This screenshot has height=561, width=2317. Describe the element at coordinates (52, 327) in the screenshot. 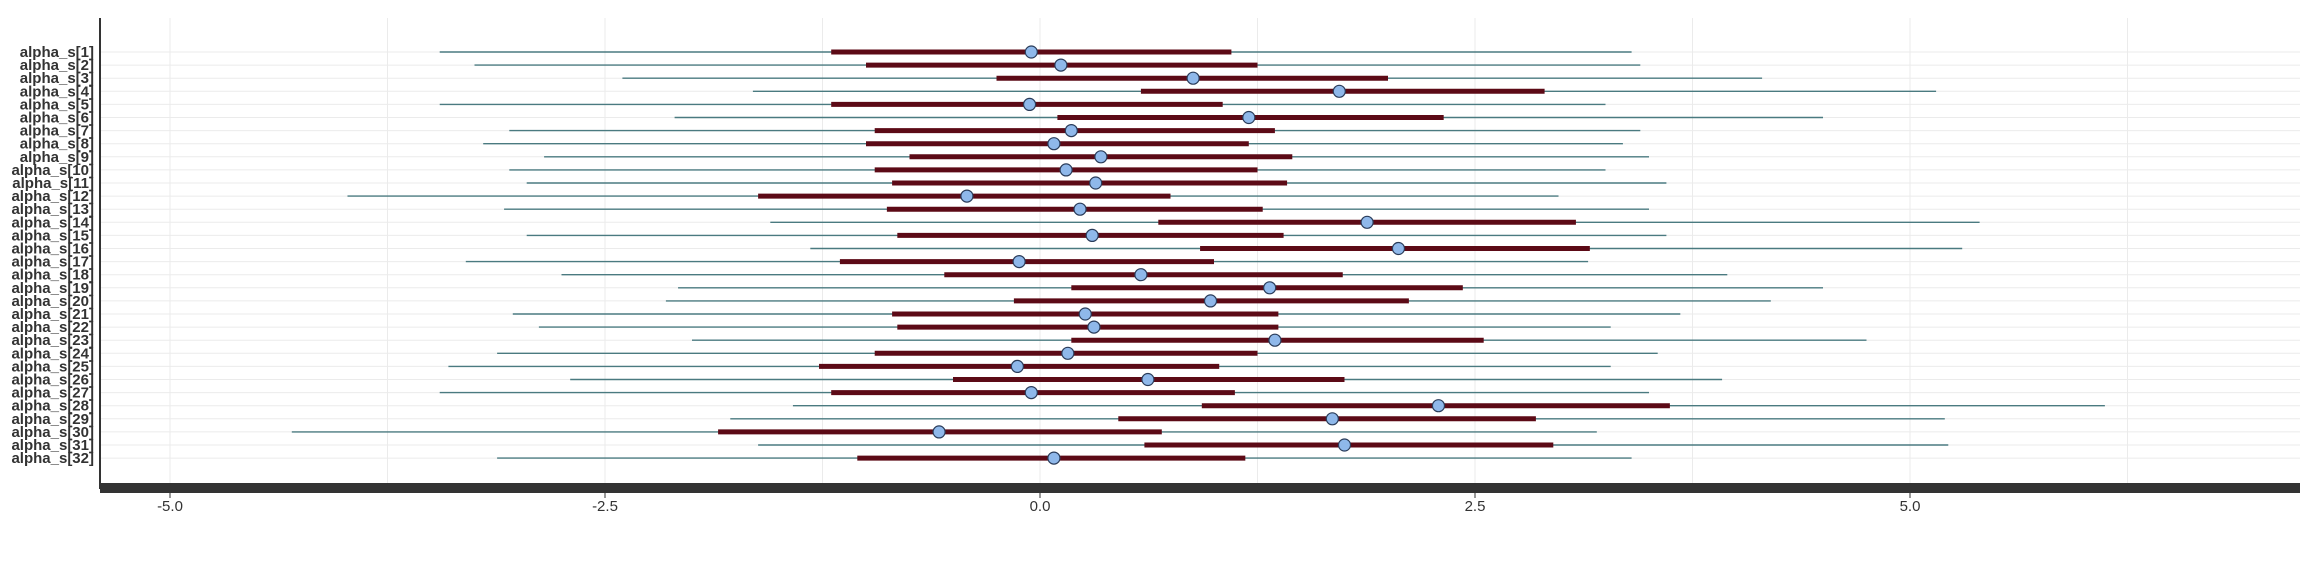

I see `parameter-label: alpha_s[22]` at that location.